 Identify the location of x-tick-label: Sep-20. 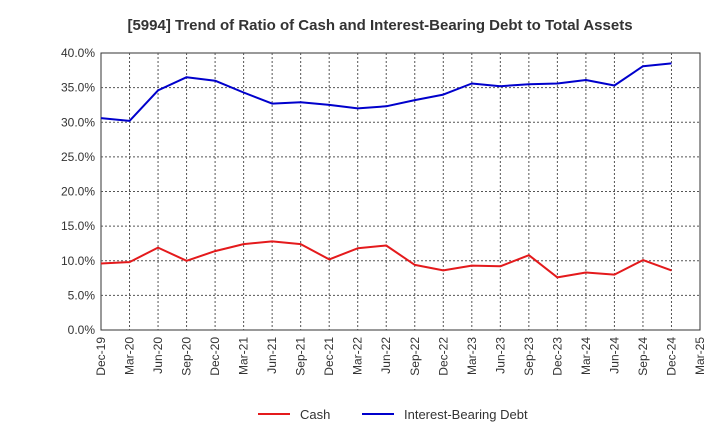
(187, 356).